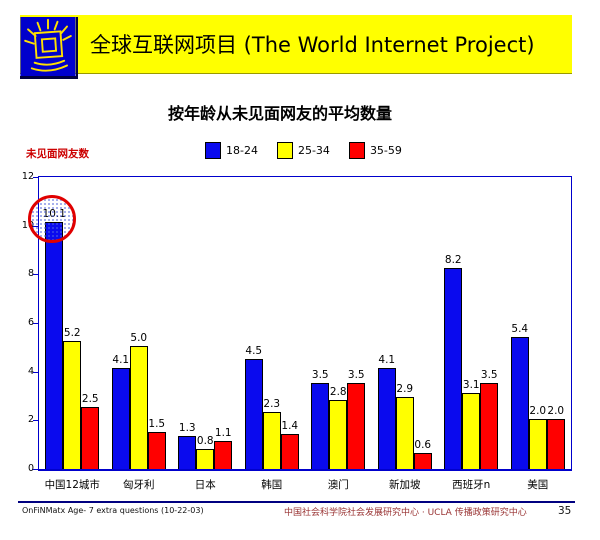 Image resolution: width=600 pixels, height=540 pixels. I want to click on bar-value-label: 8.2, so click(453, 260).